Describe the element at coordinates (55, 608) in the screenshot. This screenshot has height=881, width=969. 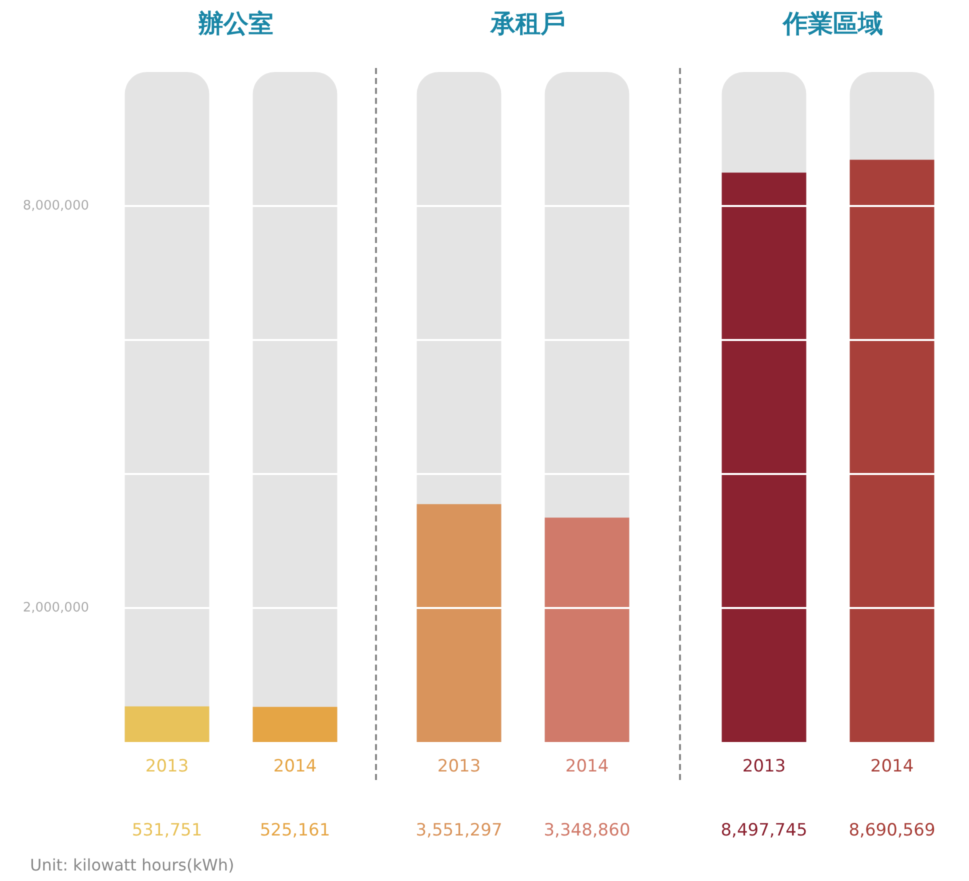
I see `y-tick-label: 2,000,000` at that location.